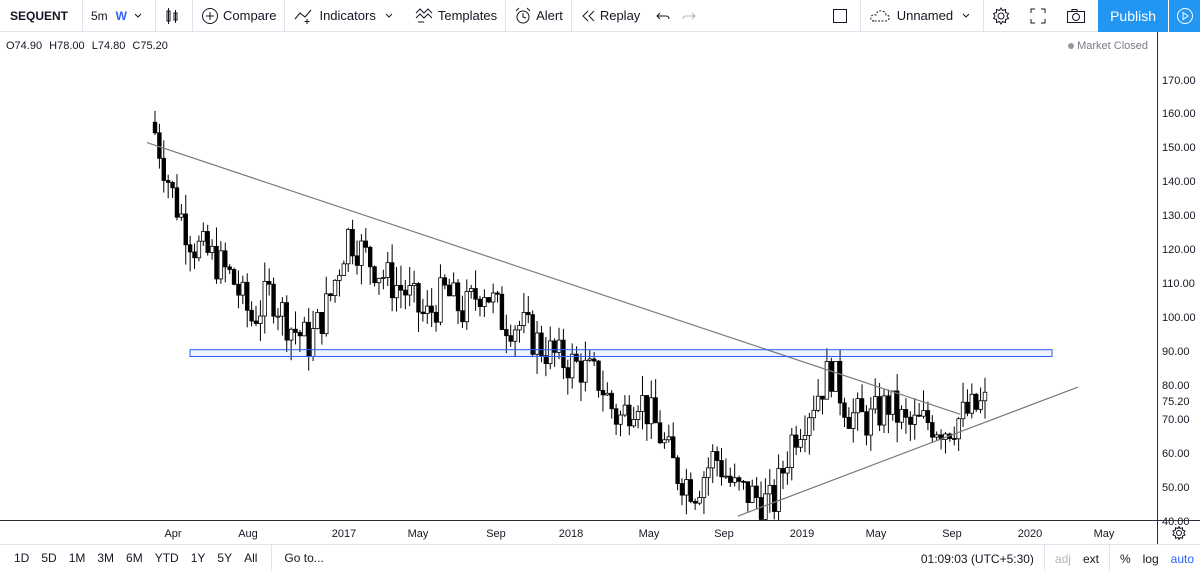 The image size is (1200, 571). What do you see at coordinates (251, 558) in the screenshot?
I see `range-all: All` at bounding box center [251, 558].